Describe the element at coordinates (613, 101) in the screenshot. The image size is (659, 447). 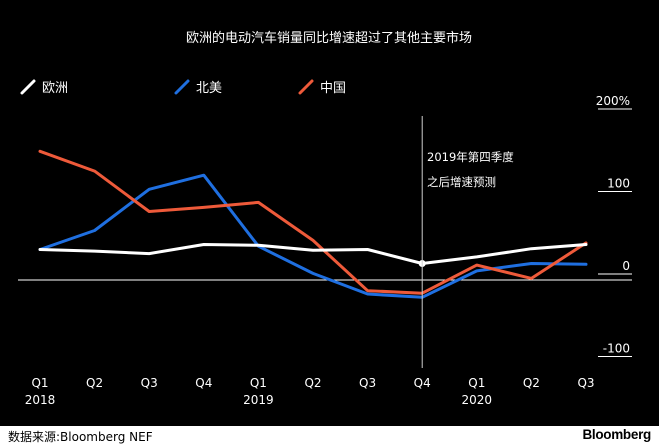
I see `y-tick-label: 200%` at that location.